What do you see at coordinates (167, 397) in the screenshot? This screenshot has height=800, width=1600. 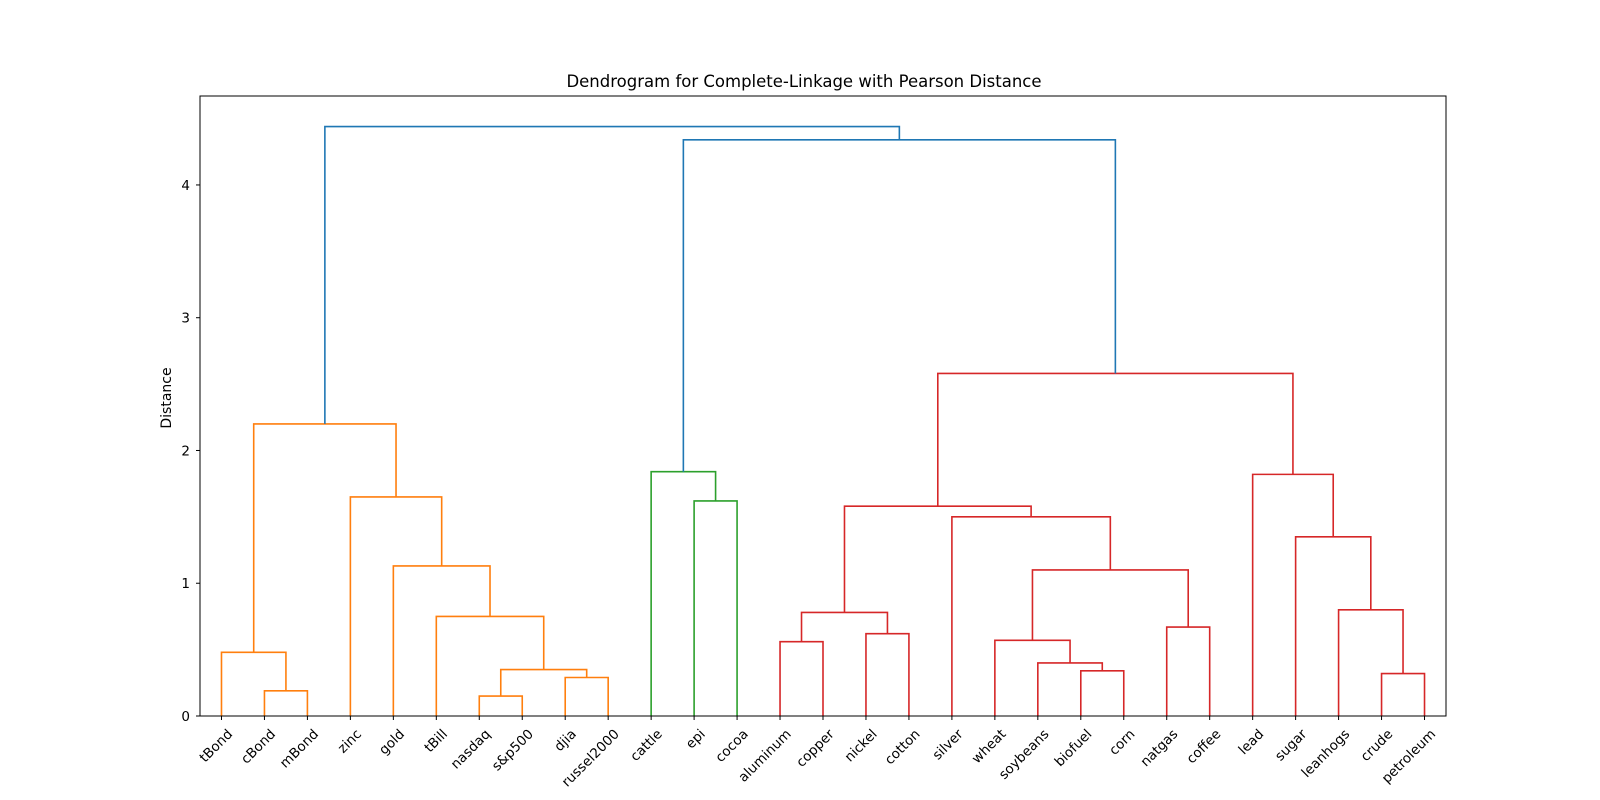 I see `y-axis-label: Distance` at bounding box center [167, 397].